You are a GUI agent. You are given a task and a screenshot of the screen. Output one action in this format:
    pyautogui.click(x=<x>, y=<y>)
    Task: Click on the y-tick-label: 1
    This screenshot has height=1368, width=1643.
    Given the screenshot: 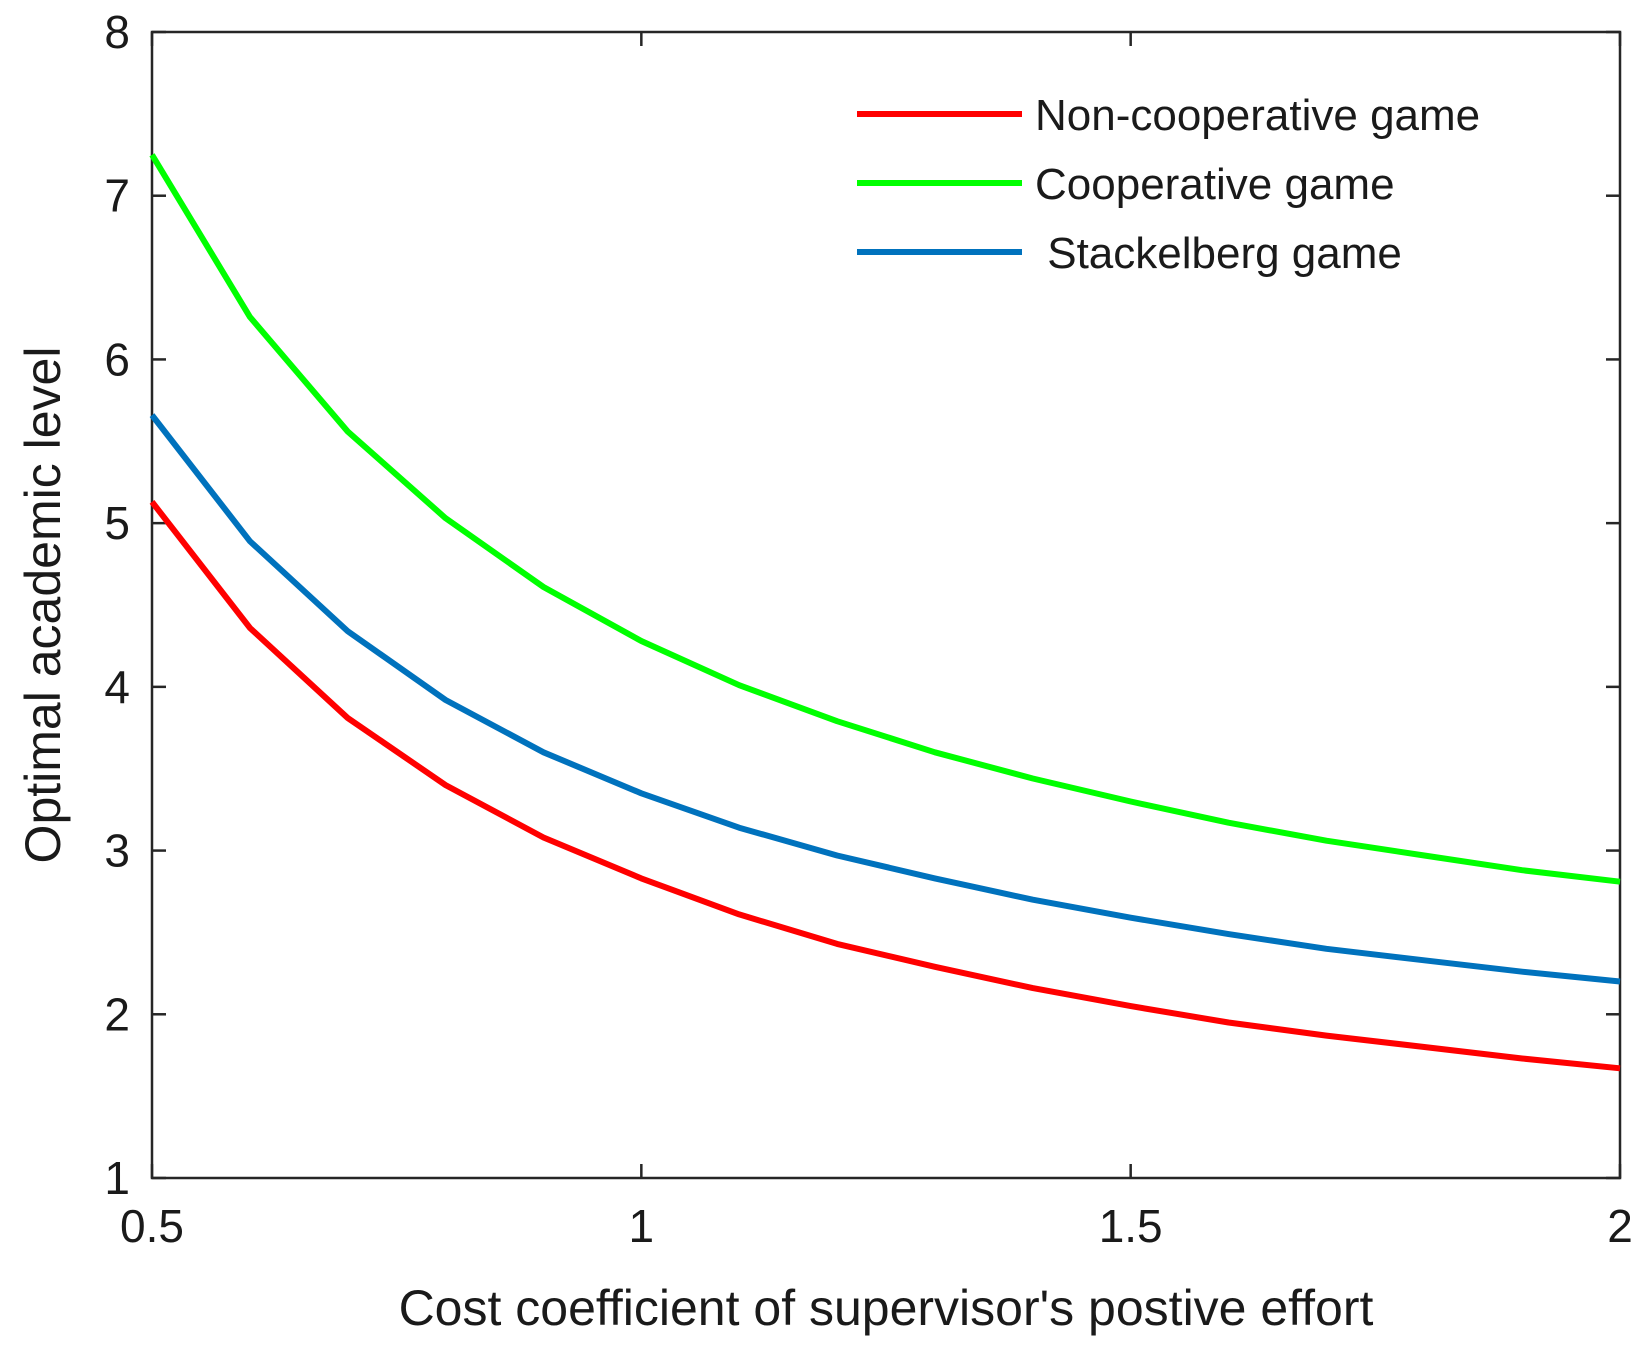 What is the action you would take?
    pyautogui.click(x=117, y=1178)
    